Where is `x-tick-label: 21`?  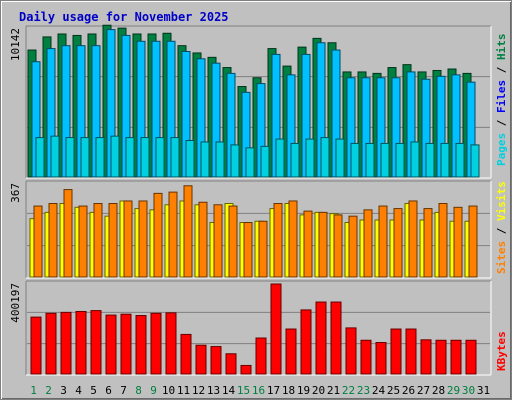 x-tick-label: 21 is located at coordinates (333, 390).